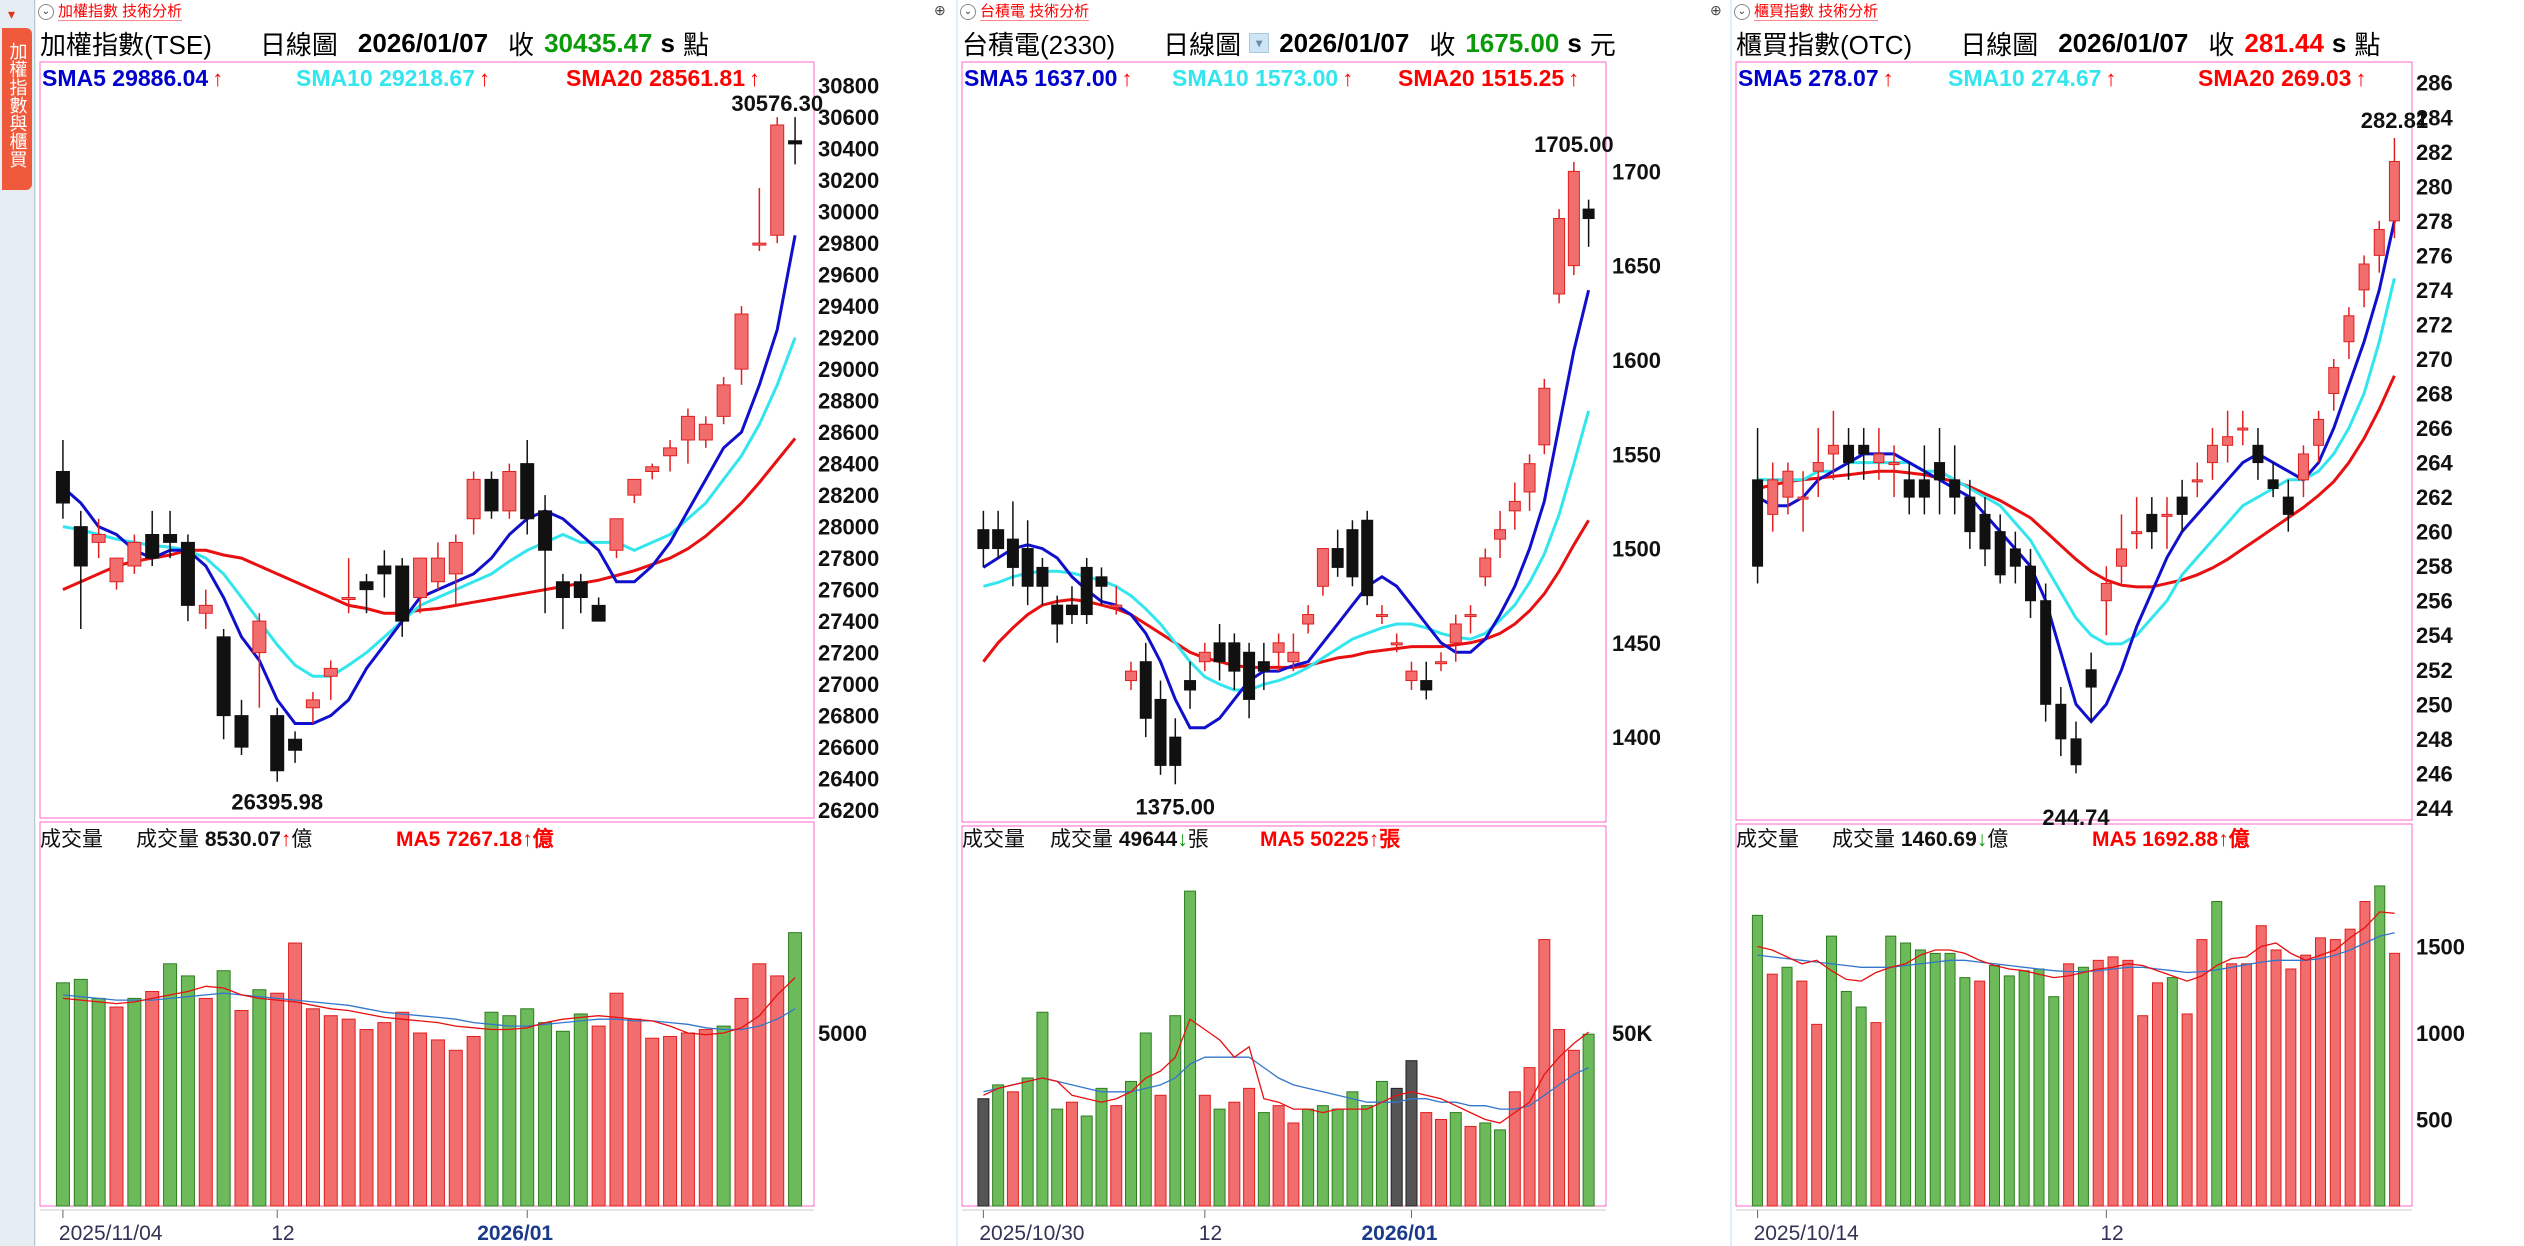  I want to click on y-tick-label: 280, so click(2434, 186).